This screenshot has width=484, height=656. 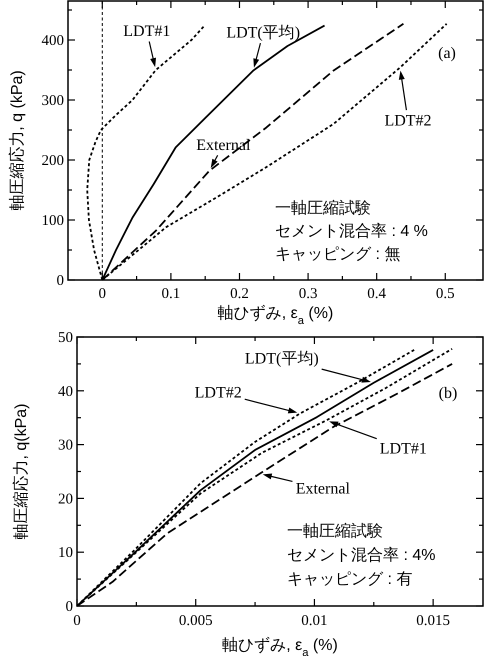 I want to click on annotation: (b), so click(x=448, y=393).